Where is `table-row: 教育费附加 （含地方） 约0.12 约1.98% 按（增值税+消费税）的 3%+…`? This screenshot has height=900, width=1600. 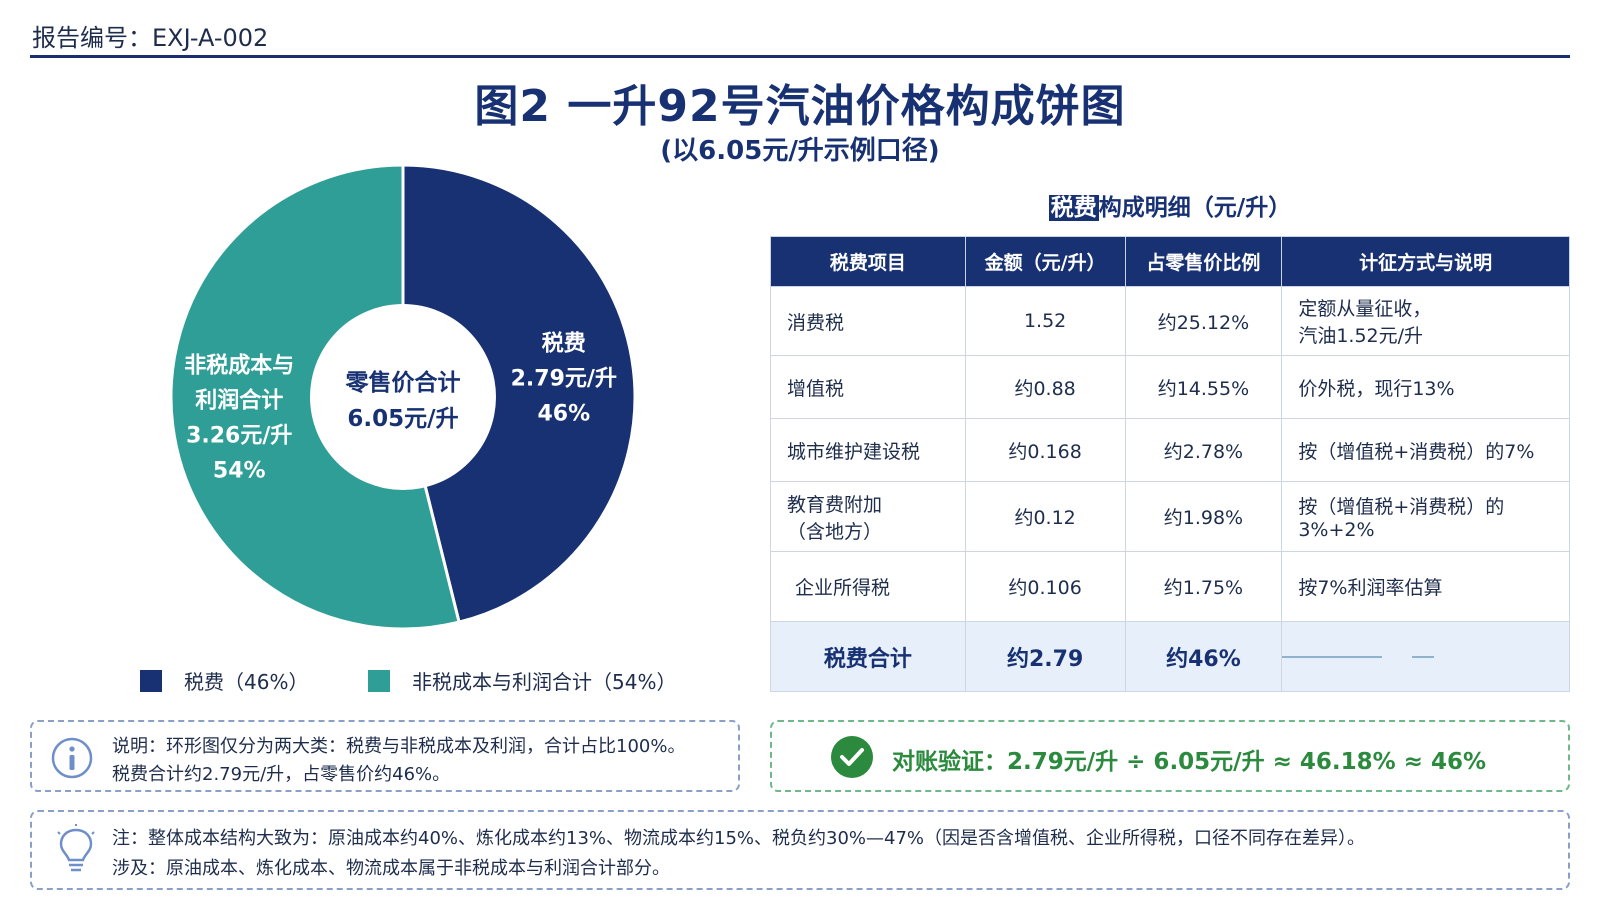 table-row: 教育费附加 （含地方） 约0.12 约1.98% 按（增值税+消费税）的 3%+… is located at coordinates (1170, 516).